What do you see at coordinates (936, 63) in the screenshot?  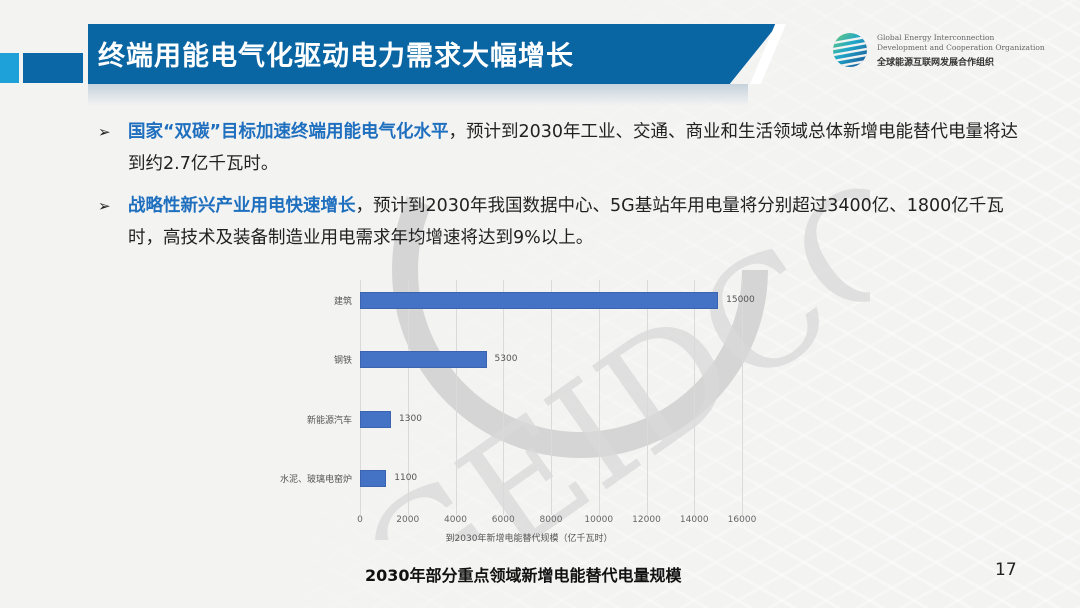 I see `org-name-chinese: 全球能源互联网发展合作组织` at bounding box center [936, 63].